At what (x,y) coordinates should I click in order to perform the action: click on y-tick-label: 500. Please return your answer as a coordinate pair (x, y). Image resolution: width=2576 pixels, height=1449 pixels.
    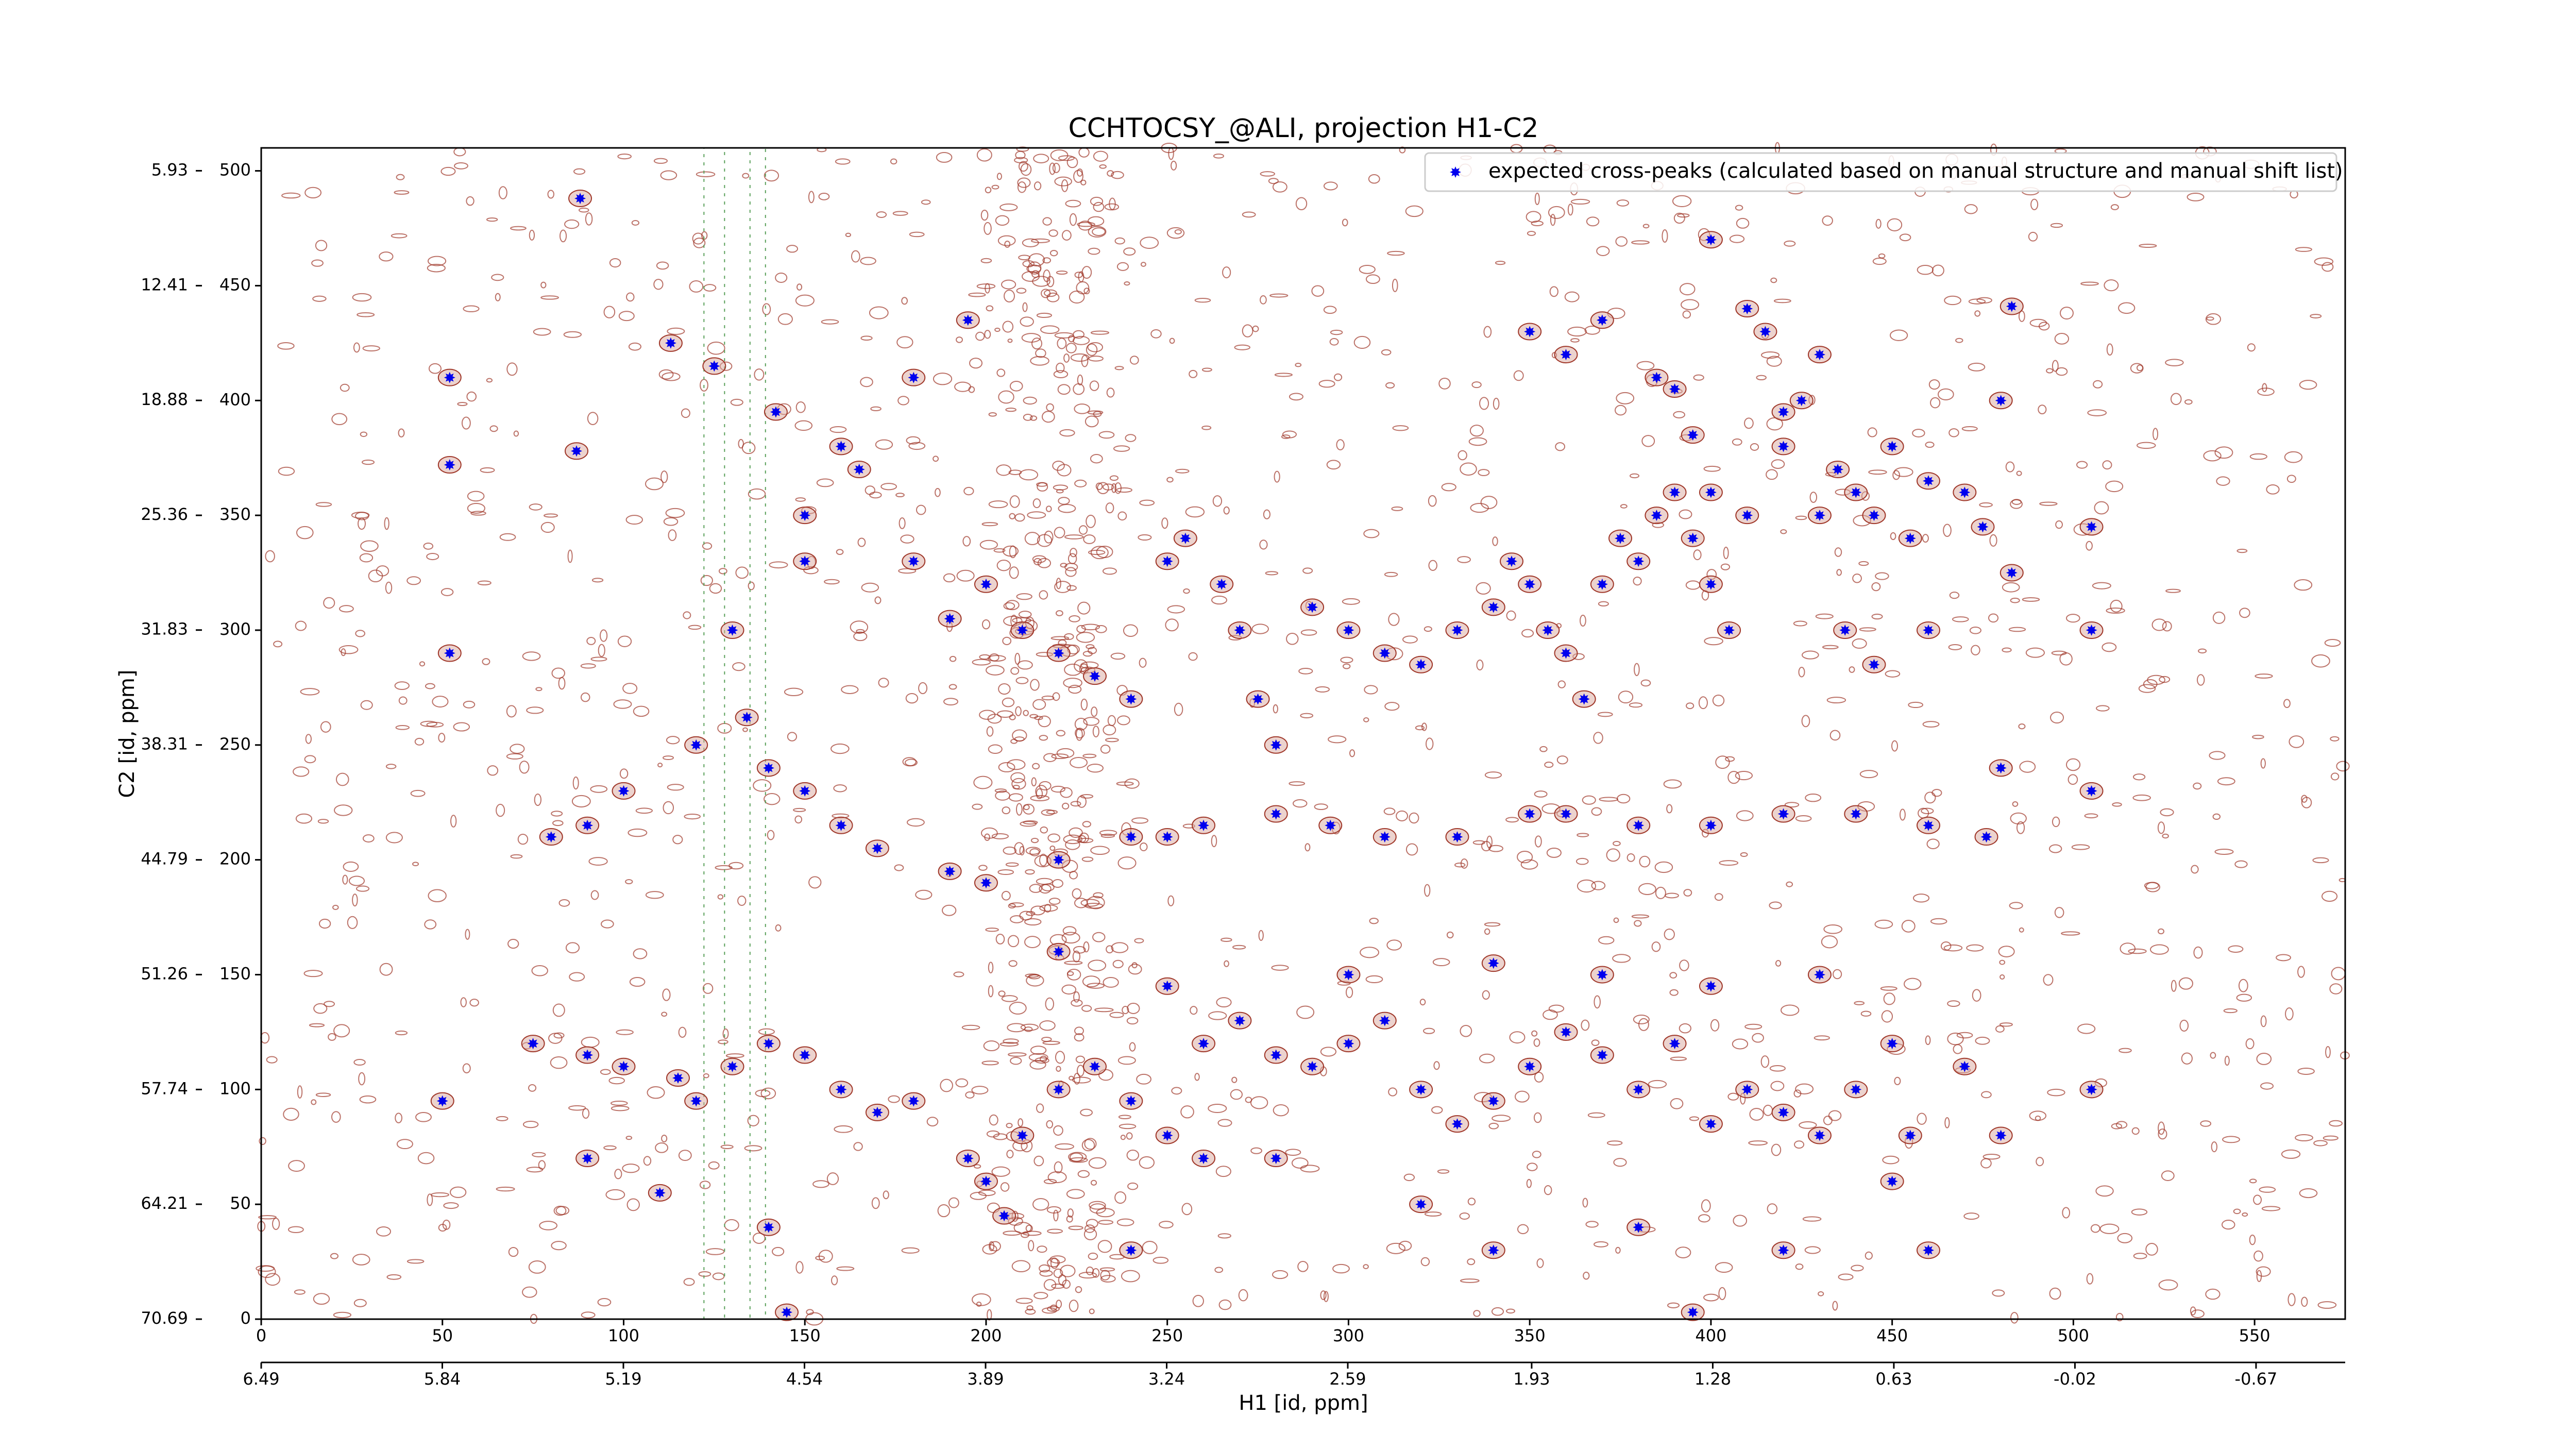
    Looking at the image, I should click on (235, 170).